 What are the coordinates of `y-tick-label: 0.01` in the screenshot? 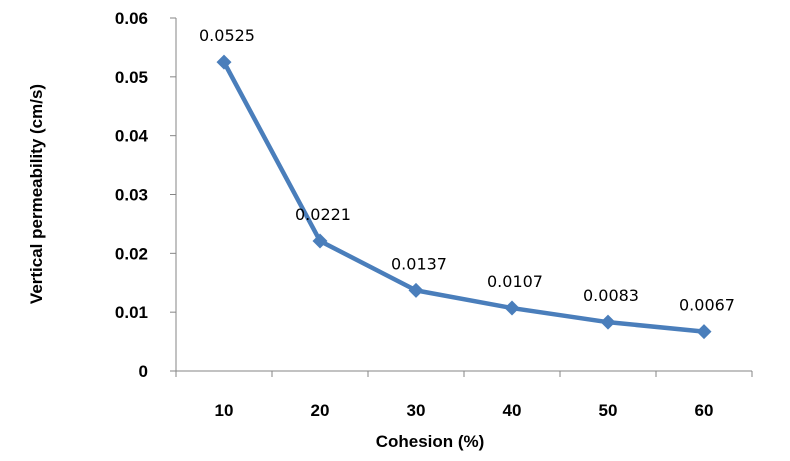 It's located at (131, 312).